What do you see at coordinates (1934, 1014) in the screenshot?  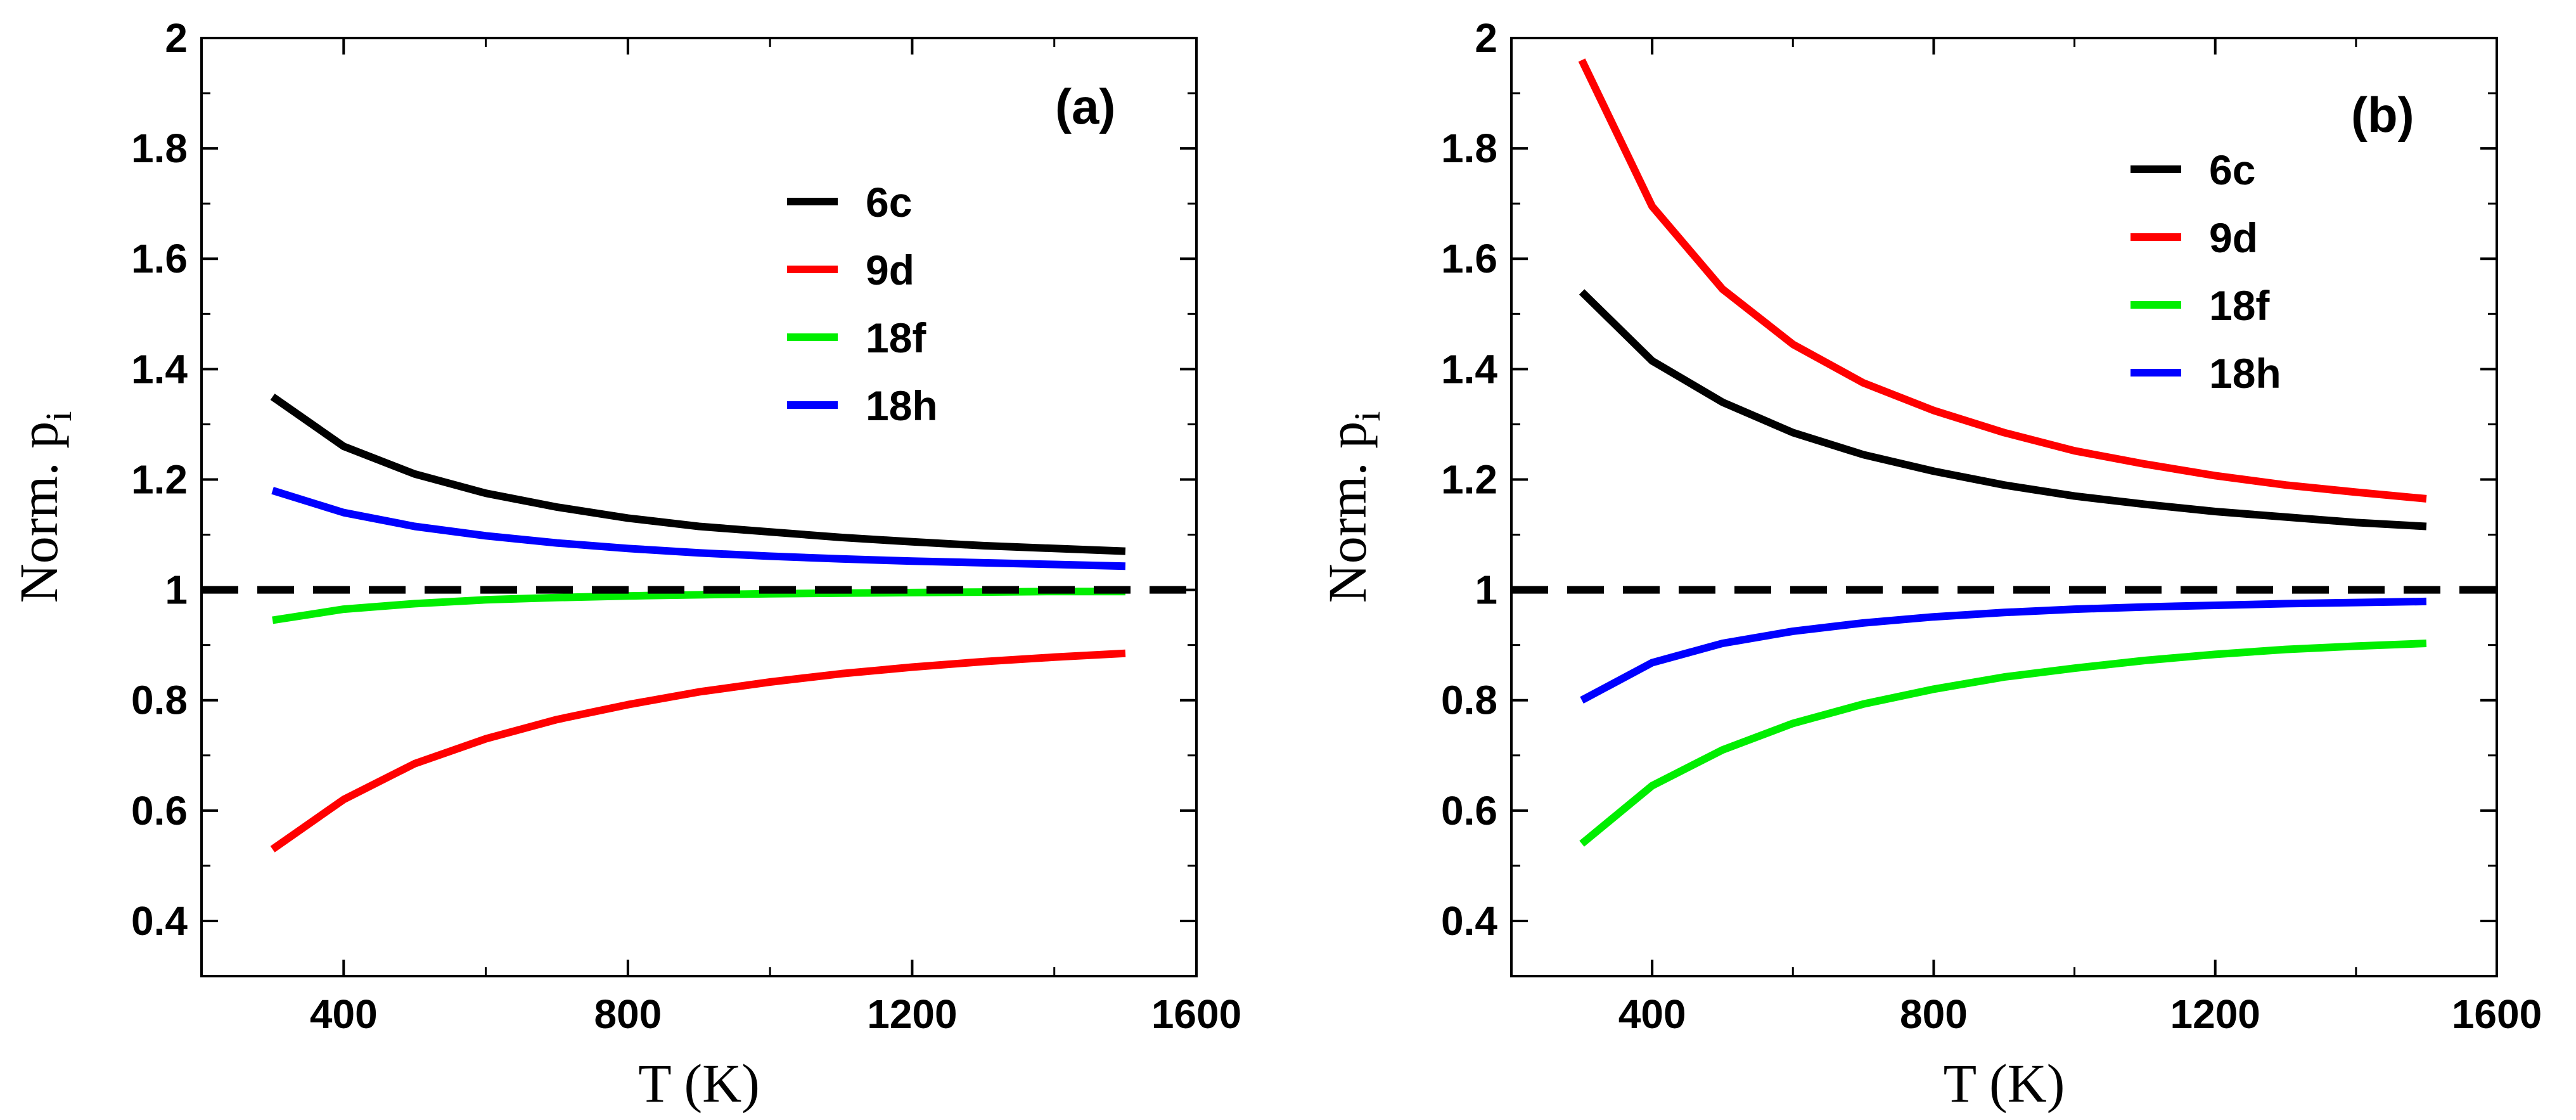 I see `panel-b-x-tick-label: 800` at bounding box center [1934, 1014].